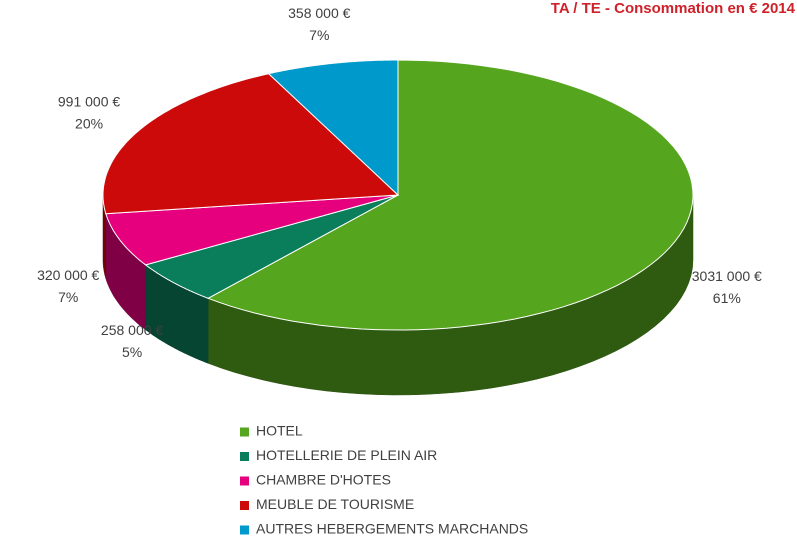 This screenshot has width=797, height=556. I want to click on data-label: 258 000 €, so click(132, 330).